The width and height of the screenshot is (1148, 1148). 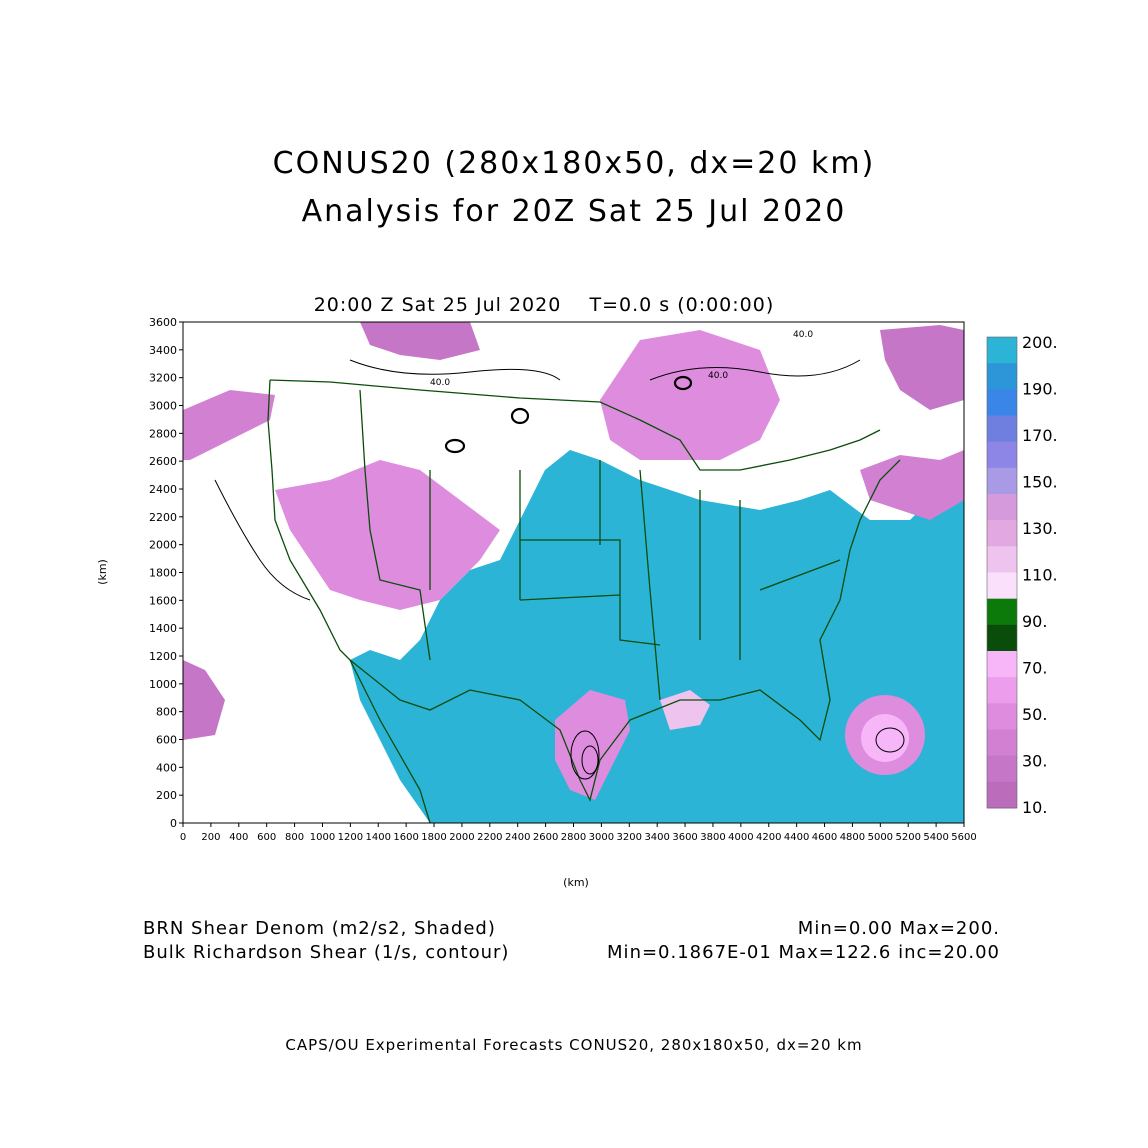 I want to click on y-tick-label: 1200, so click(x=163, y=656).